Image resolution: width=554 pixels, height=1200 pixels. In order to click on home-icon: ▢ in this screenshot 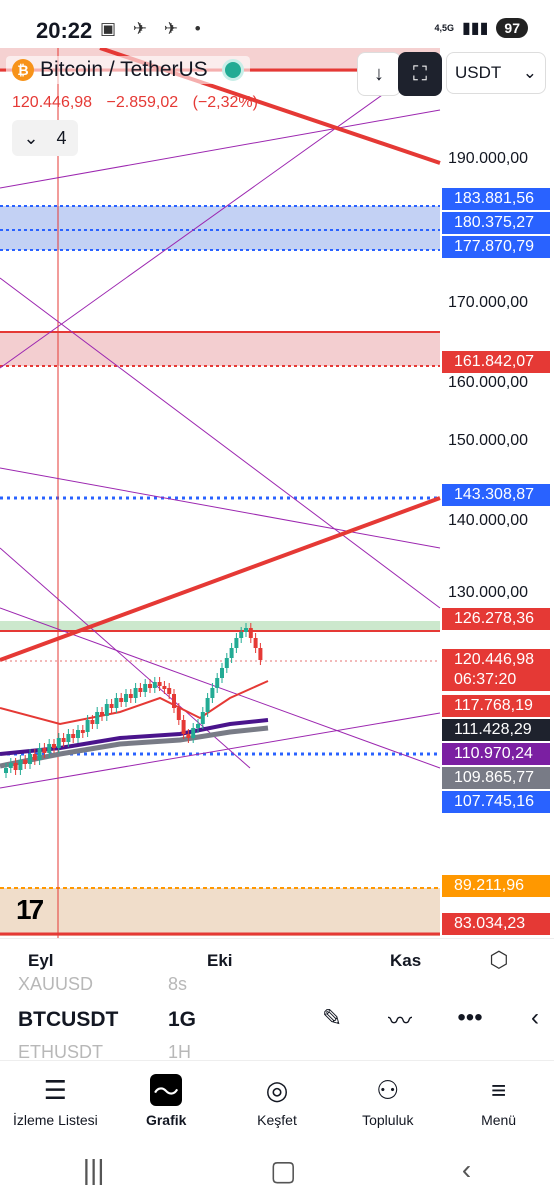, I will do `click(283, 1170)`.